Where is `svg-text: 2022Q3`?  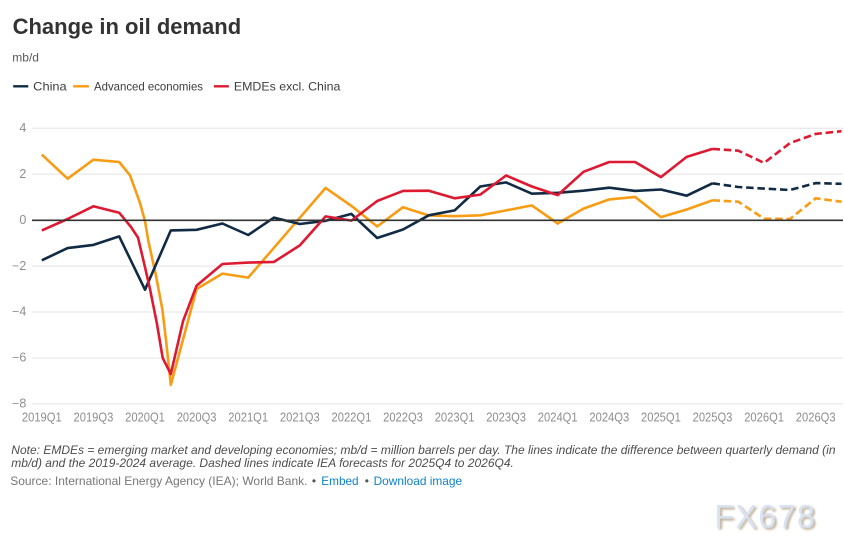 svg-text: 2022Q3 is located at coordinates (403, 417).